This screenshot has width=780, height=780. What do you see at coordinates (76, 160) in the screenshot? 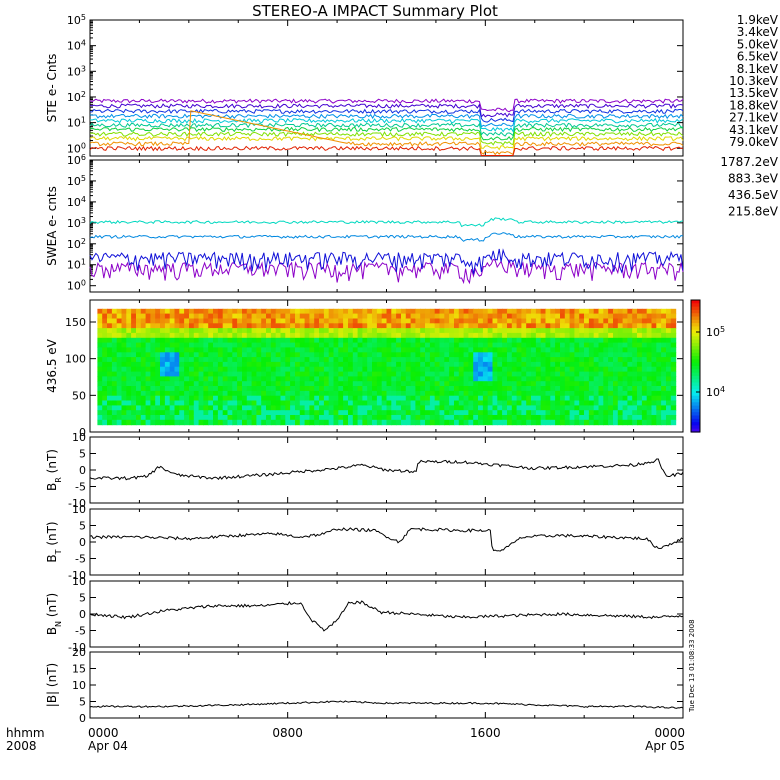
I see `y-tick-label: 10⁶` at bounding box center [76, 160].